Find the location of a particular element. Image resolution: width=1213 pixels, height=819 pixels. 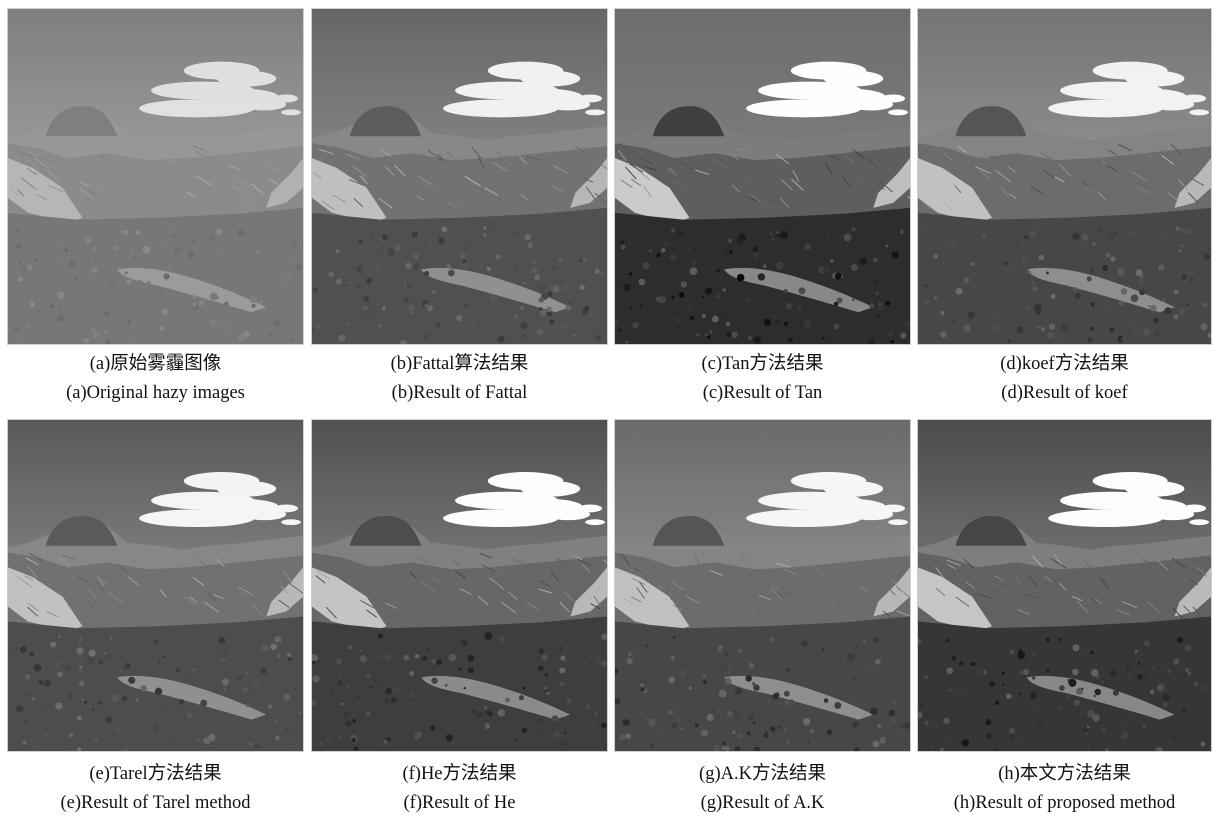

panel-h is located at coordinates (1064, 585).